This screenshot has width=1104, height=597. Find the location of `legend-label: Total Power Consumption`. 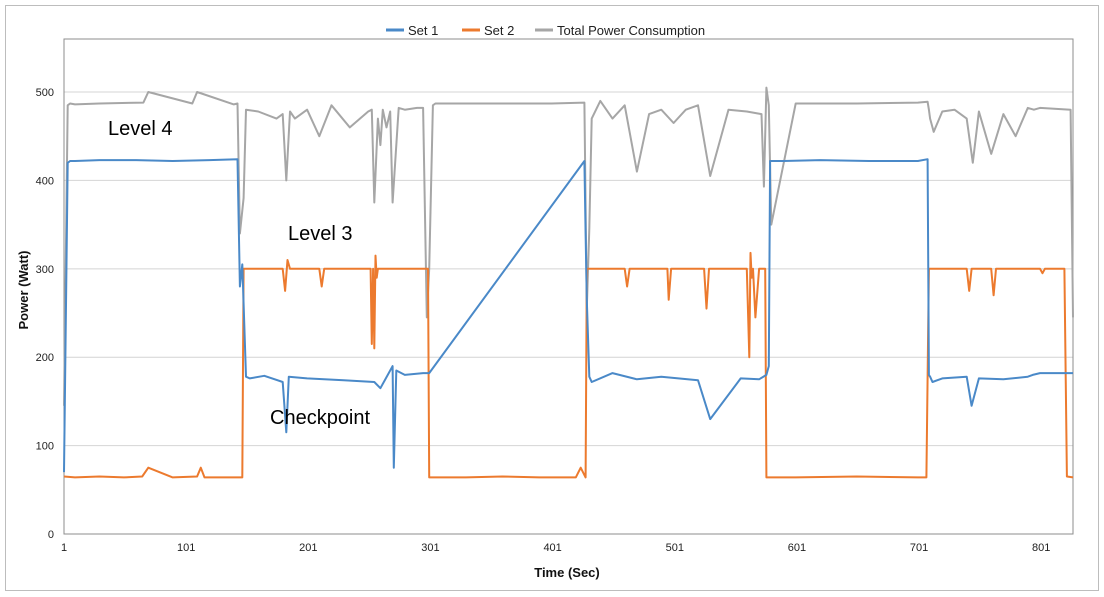

legend-label: Total Power Consumption is located at coordinates (631, 30).